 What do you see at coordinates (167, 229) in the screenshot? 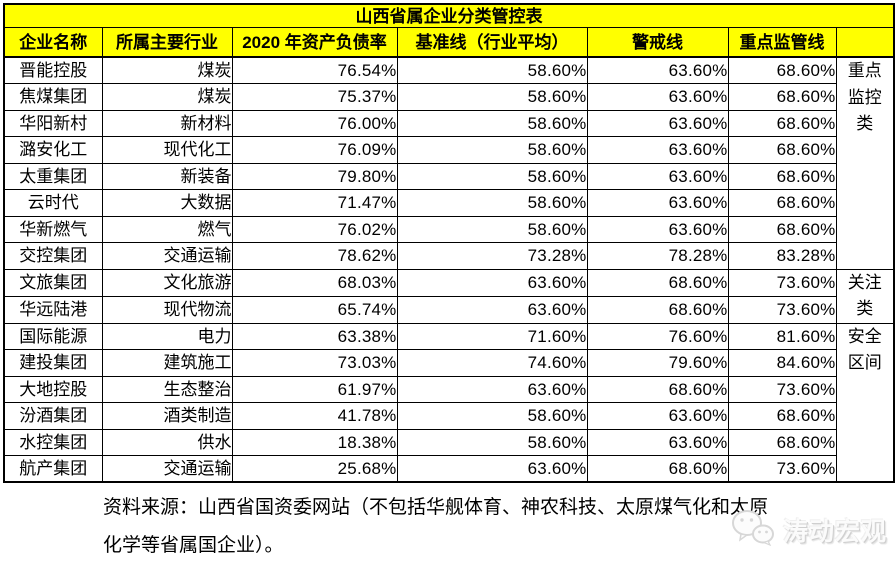
I see `industry-cell: 燃气` at bounding box center [167, 229].